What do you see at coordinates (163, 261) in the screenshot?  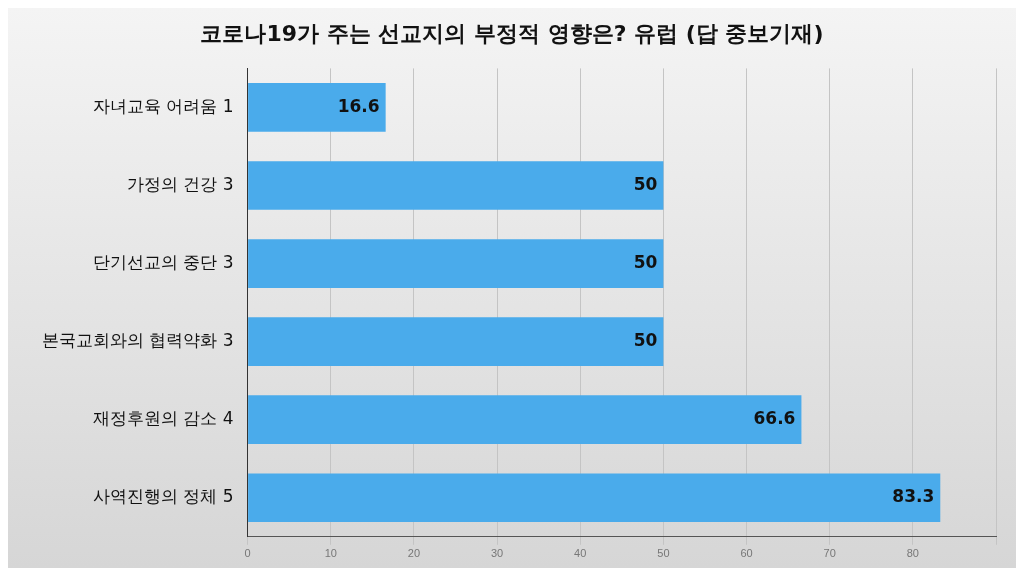 I see `y-tick-label: 단기선교의 중단 3` at bounding box center [163, 261].